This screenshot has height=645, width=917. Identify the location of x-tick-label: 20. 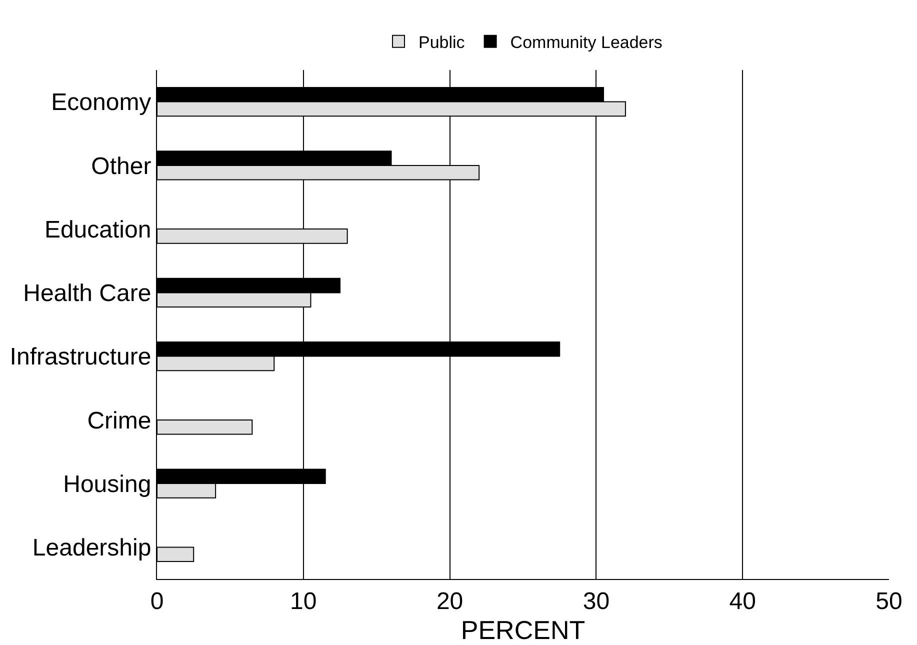
(450, 601).